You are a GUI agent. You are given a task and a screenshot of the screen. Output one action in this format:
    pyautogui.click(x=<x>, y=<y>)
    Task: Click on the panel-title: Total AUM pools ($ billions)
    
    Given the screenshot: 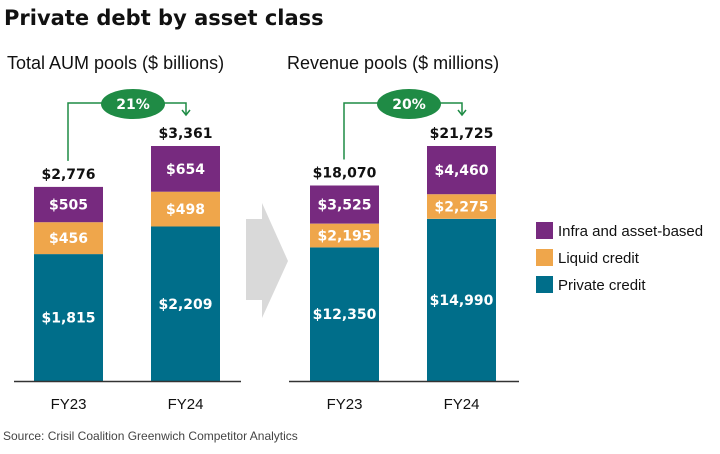 What is the action you would take?
    pyautogui.click(x=115, y=63)
    